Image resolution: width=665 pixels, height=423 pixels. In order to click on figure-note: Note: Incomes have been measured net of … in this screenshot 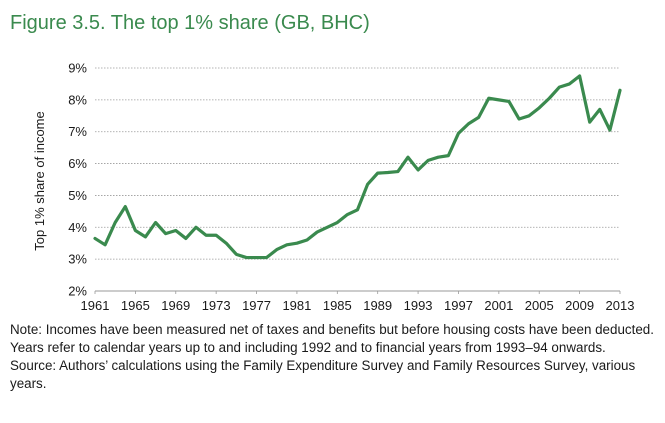, I will do `click(332, 338)`.